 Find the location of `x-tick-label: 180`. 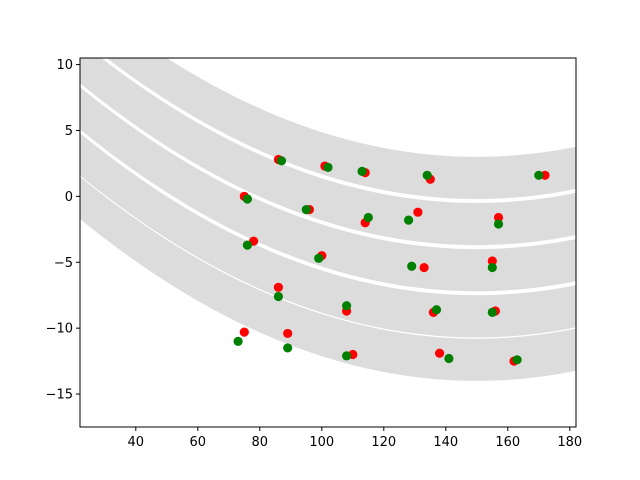

x-tick-label: 180 is located at coordinates (569, 442).